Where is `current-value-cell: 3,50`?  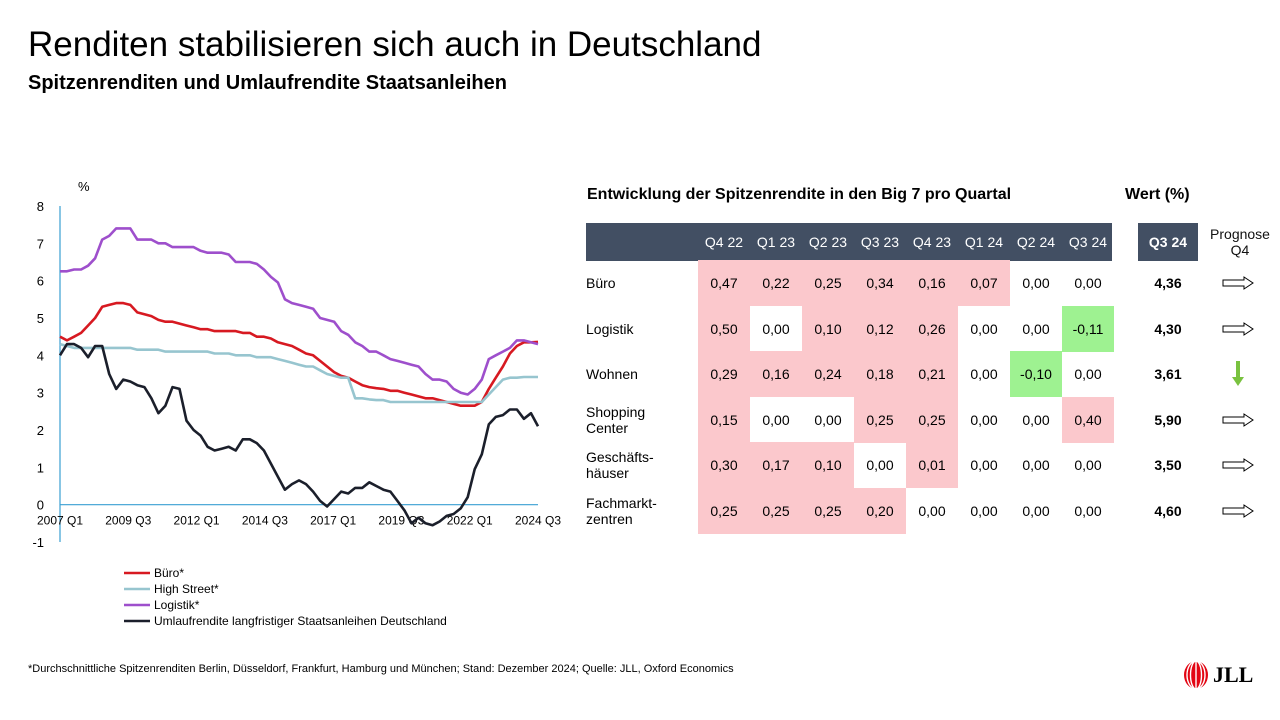 current-value-cell: 3,50 is located at coordinates (1168, 465).